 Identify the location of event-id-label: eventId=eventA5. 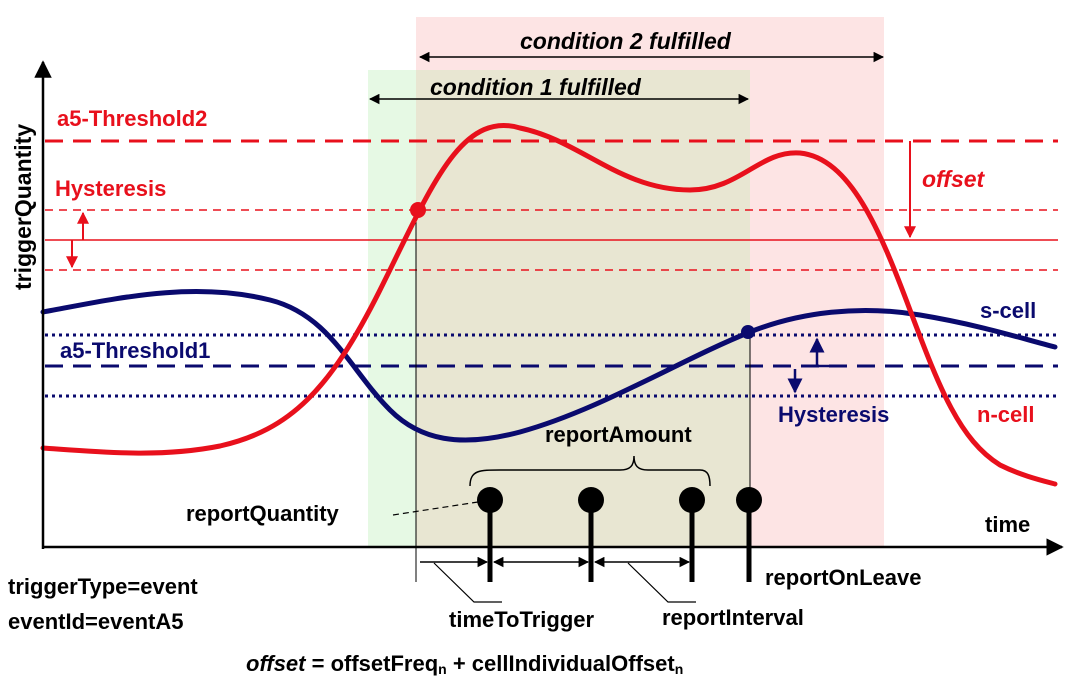
(95, 621).